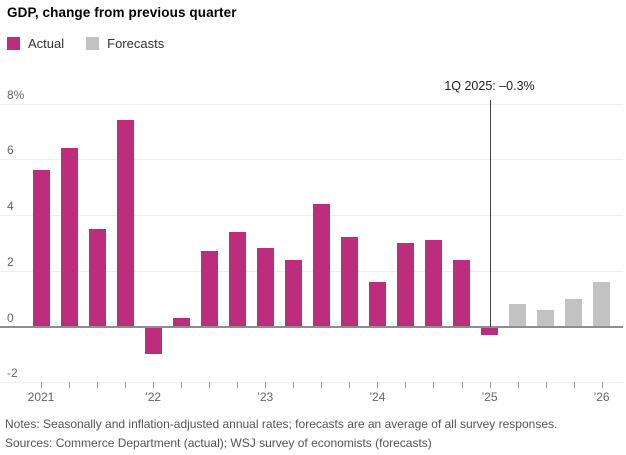 This screenshot has height=455, width=626. I want to click on bar-2q-2023, so click(293, 293).